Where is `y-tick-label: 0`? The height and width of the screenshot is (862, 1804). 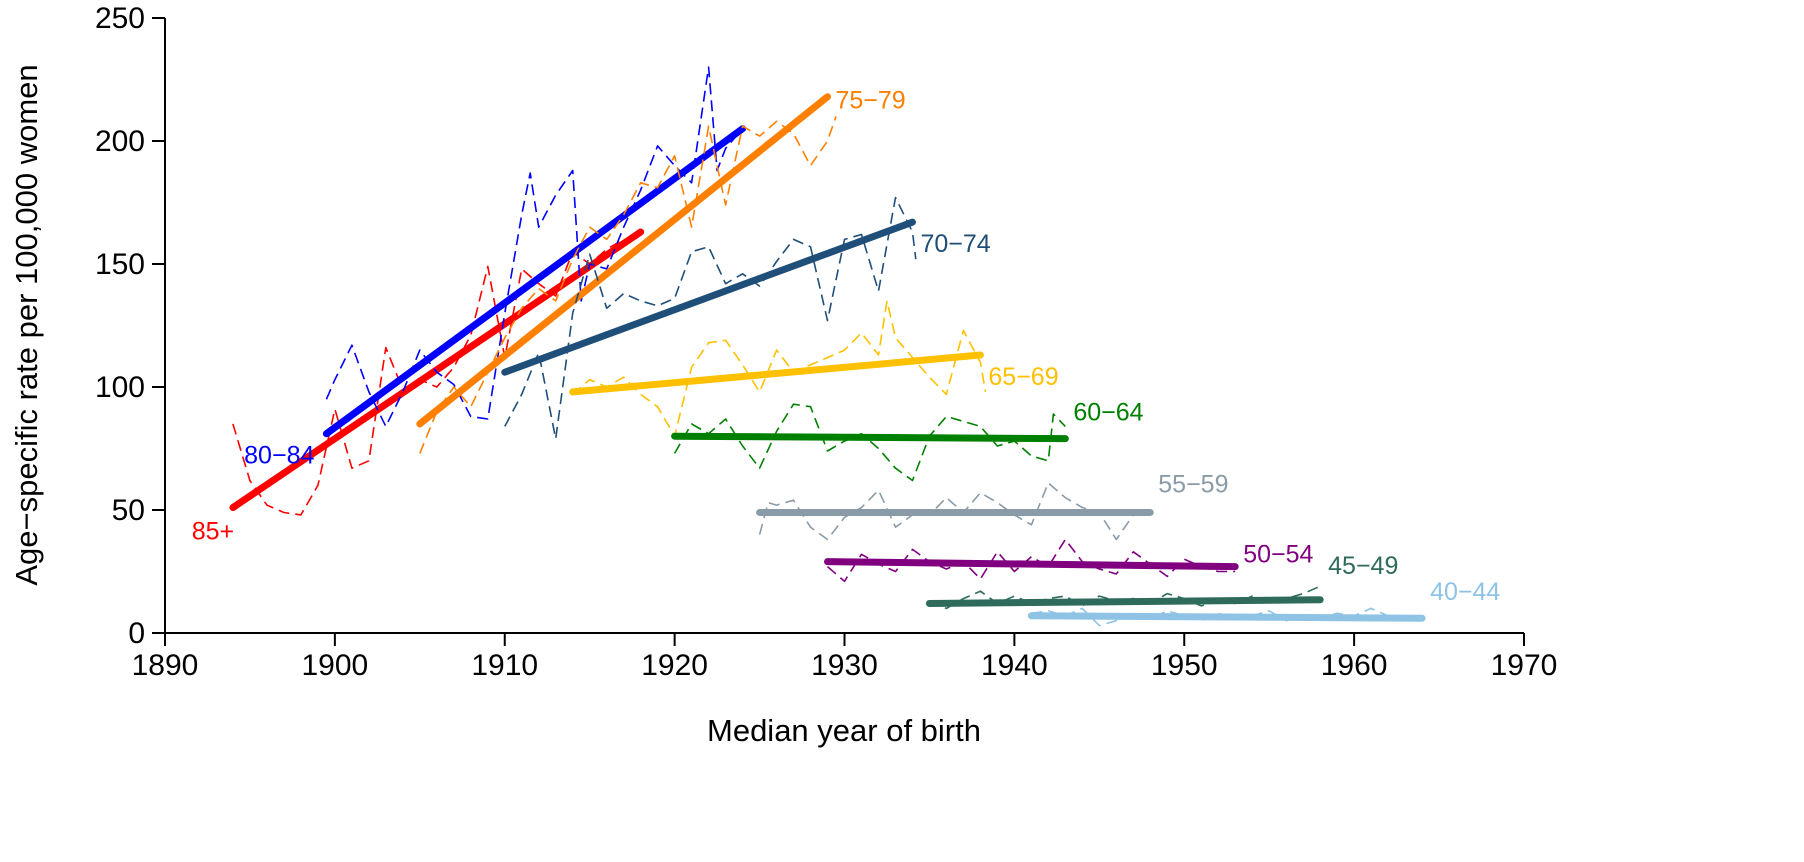 y-tick-label: 0 is located at coordinates (136, 633).